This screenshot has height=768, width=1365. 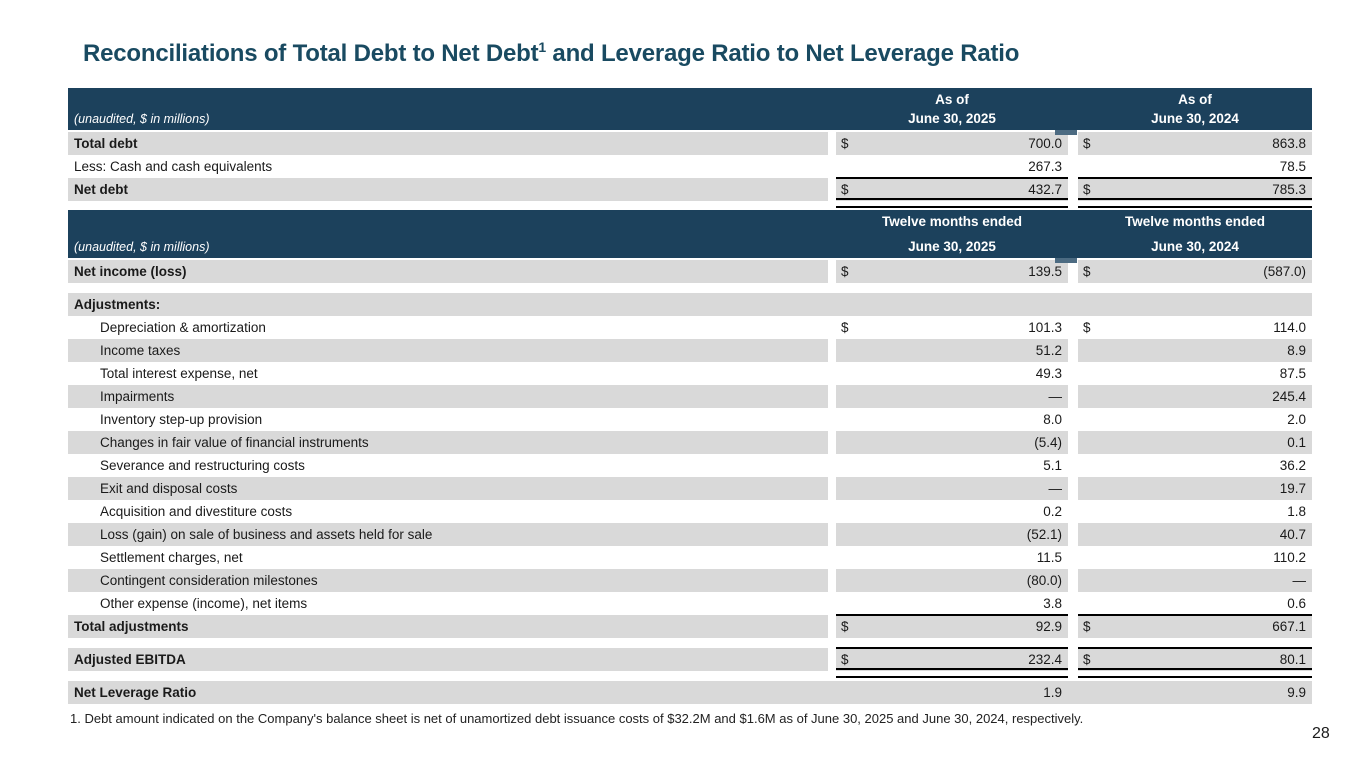 What do you see at coordinates (171, 557) in the screenshot?
I see `row-label: Settlement charges, net` at bounding box center [171, 557].